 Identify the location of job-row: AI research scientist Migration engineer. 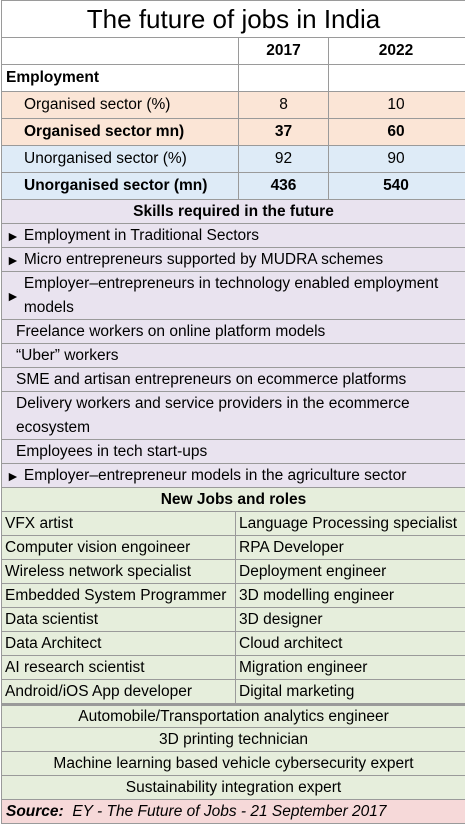
(233, 668).